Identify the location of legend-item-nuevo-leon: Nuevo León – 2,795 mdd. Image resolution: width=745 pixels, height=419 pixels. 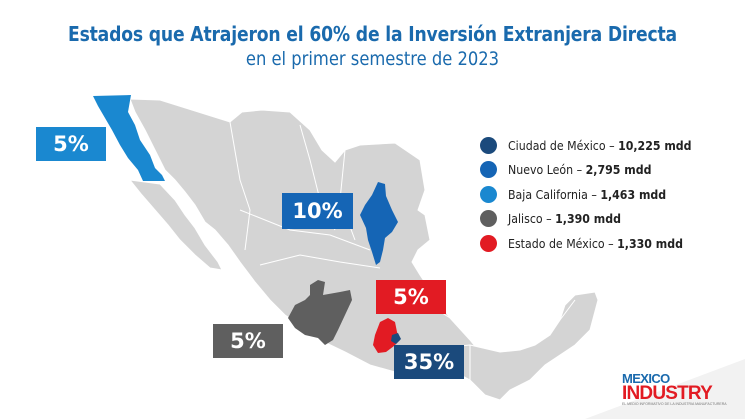
(598, 170).